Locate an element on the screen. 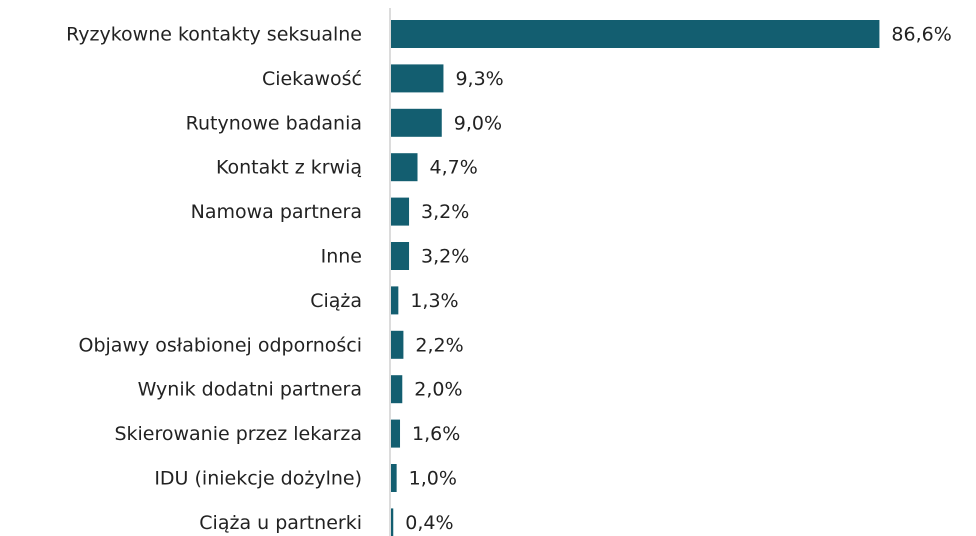 This screenshot has height=536, width=976. category-label: Ciąża u partnerki is located at coordinates (280, 523).